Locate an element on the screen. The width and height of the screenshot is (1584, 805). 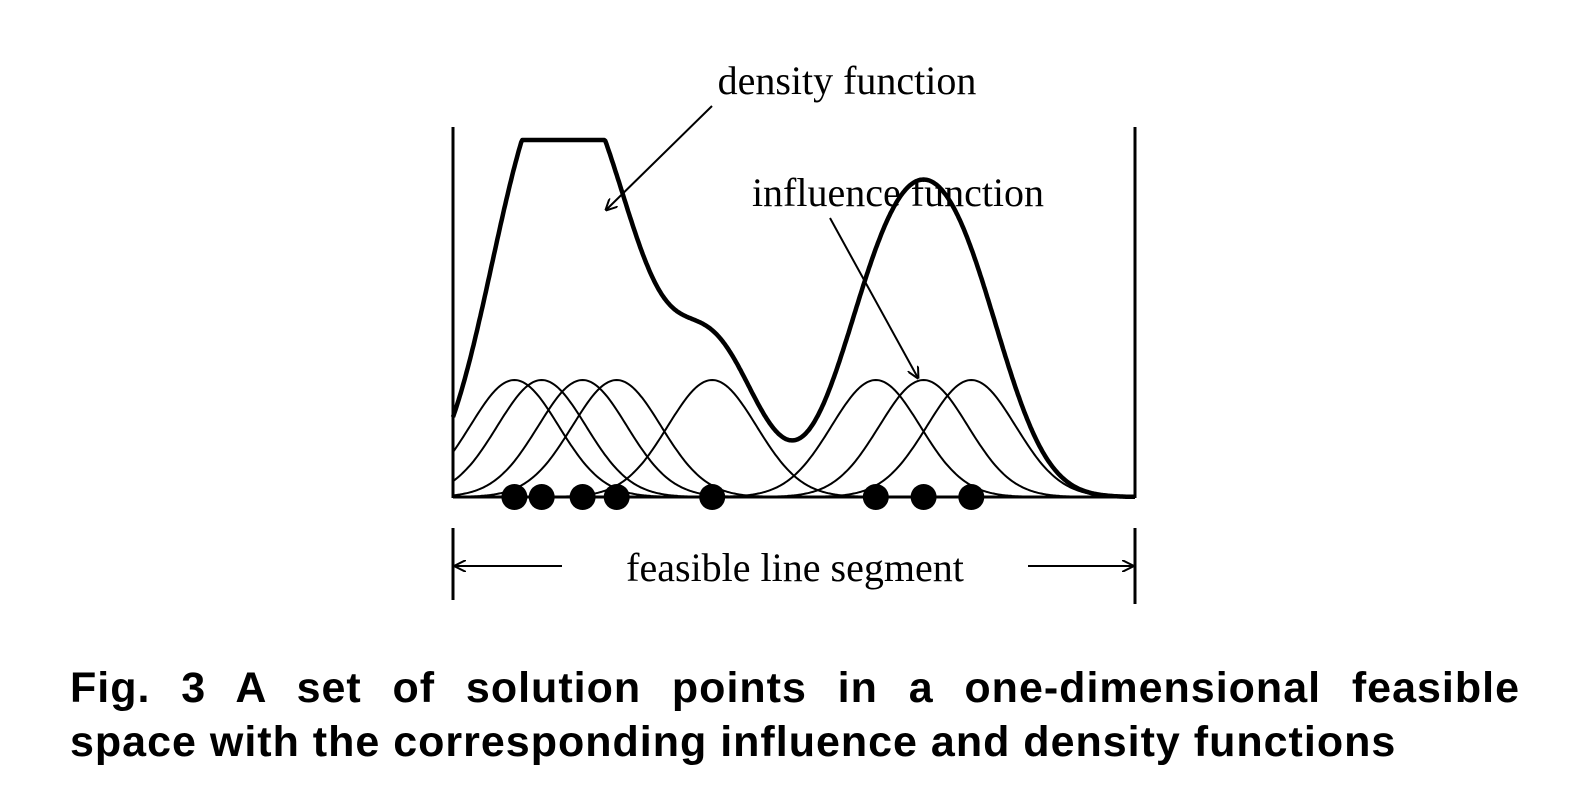
density-function-label: density function is located at coordinates (847, 80).